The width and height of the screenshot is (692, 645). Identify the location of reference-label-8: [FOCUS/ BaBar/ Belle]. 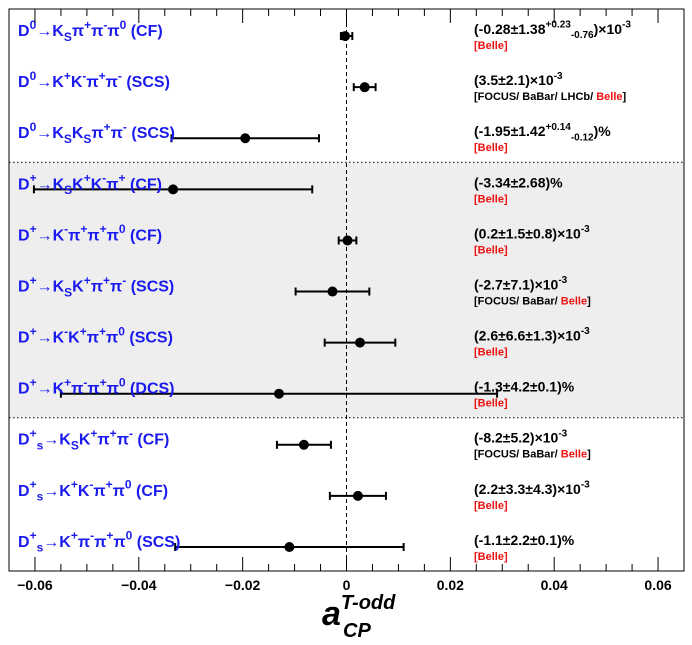
(532, 455).